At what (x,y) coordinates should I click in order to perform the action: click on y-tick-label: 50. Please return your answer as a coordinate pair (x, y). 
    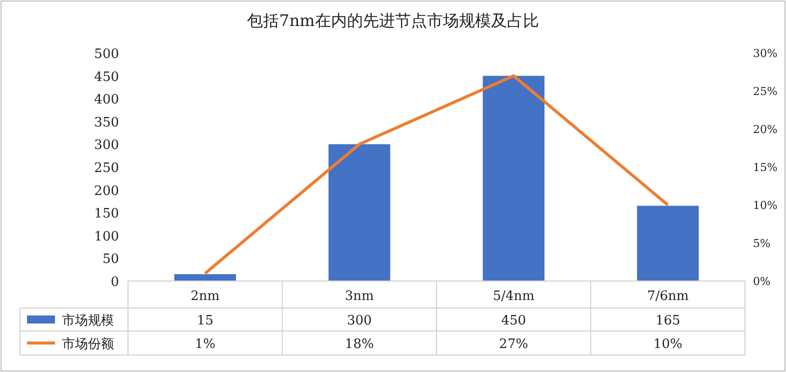
    Looking at the image, I should click on (110, 260).